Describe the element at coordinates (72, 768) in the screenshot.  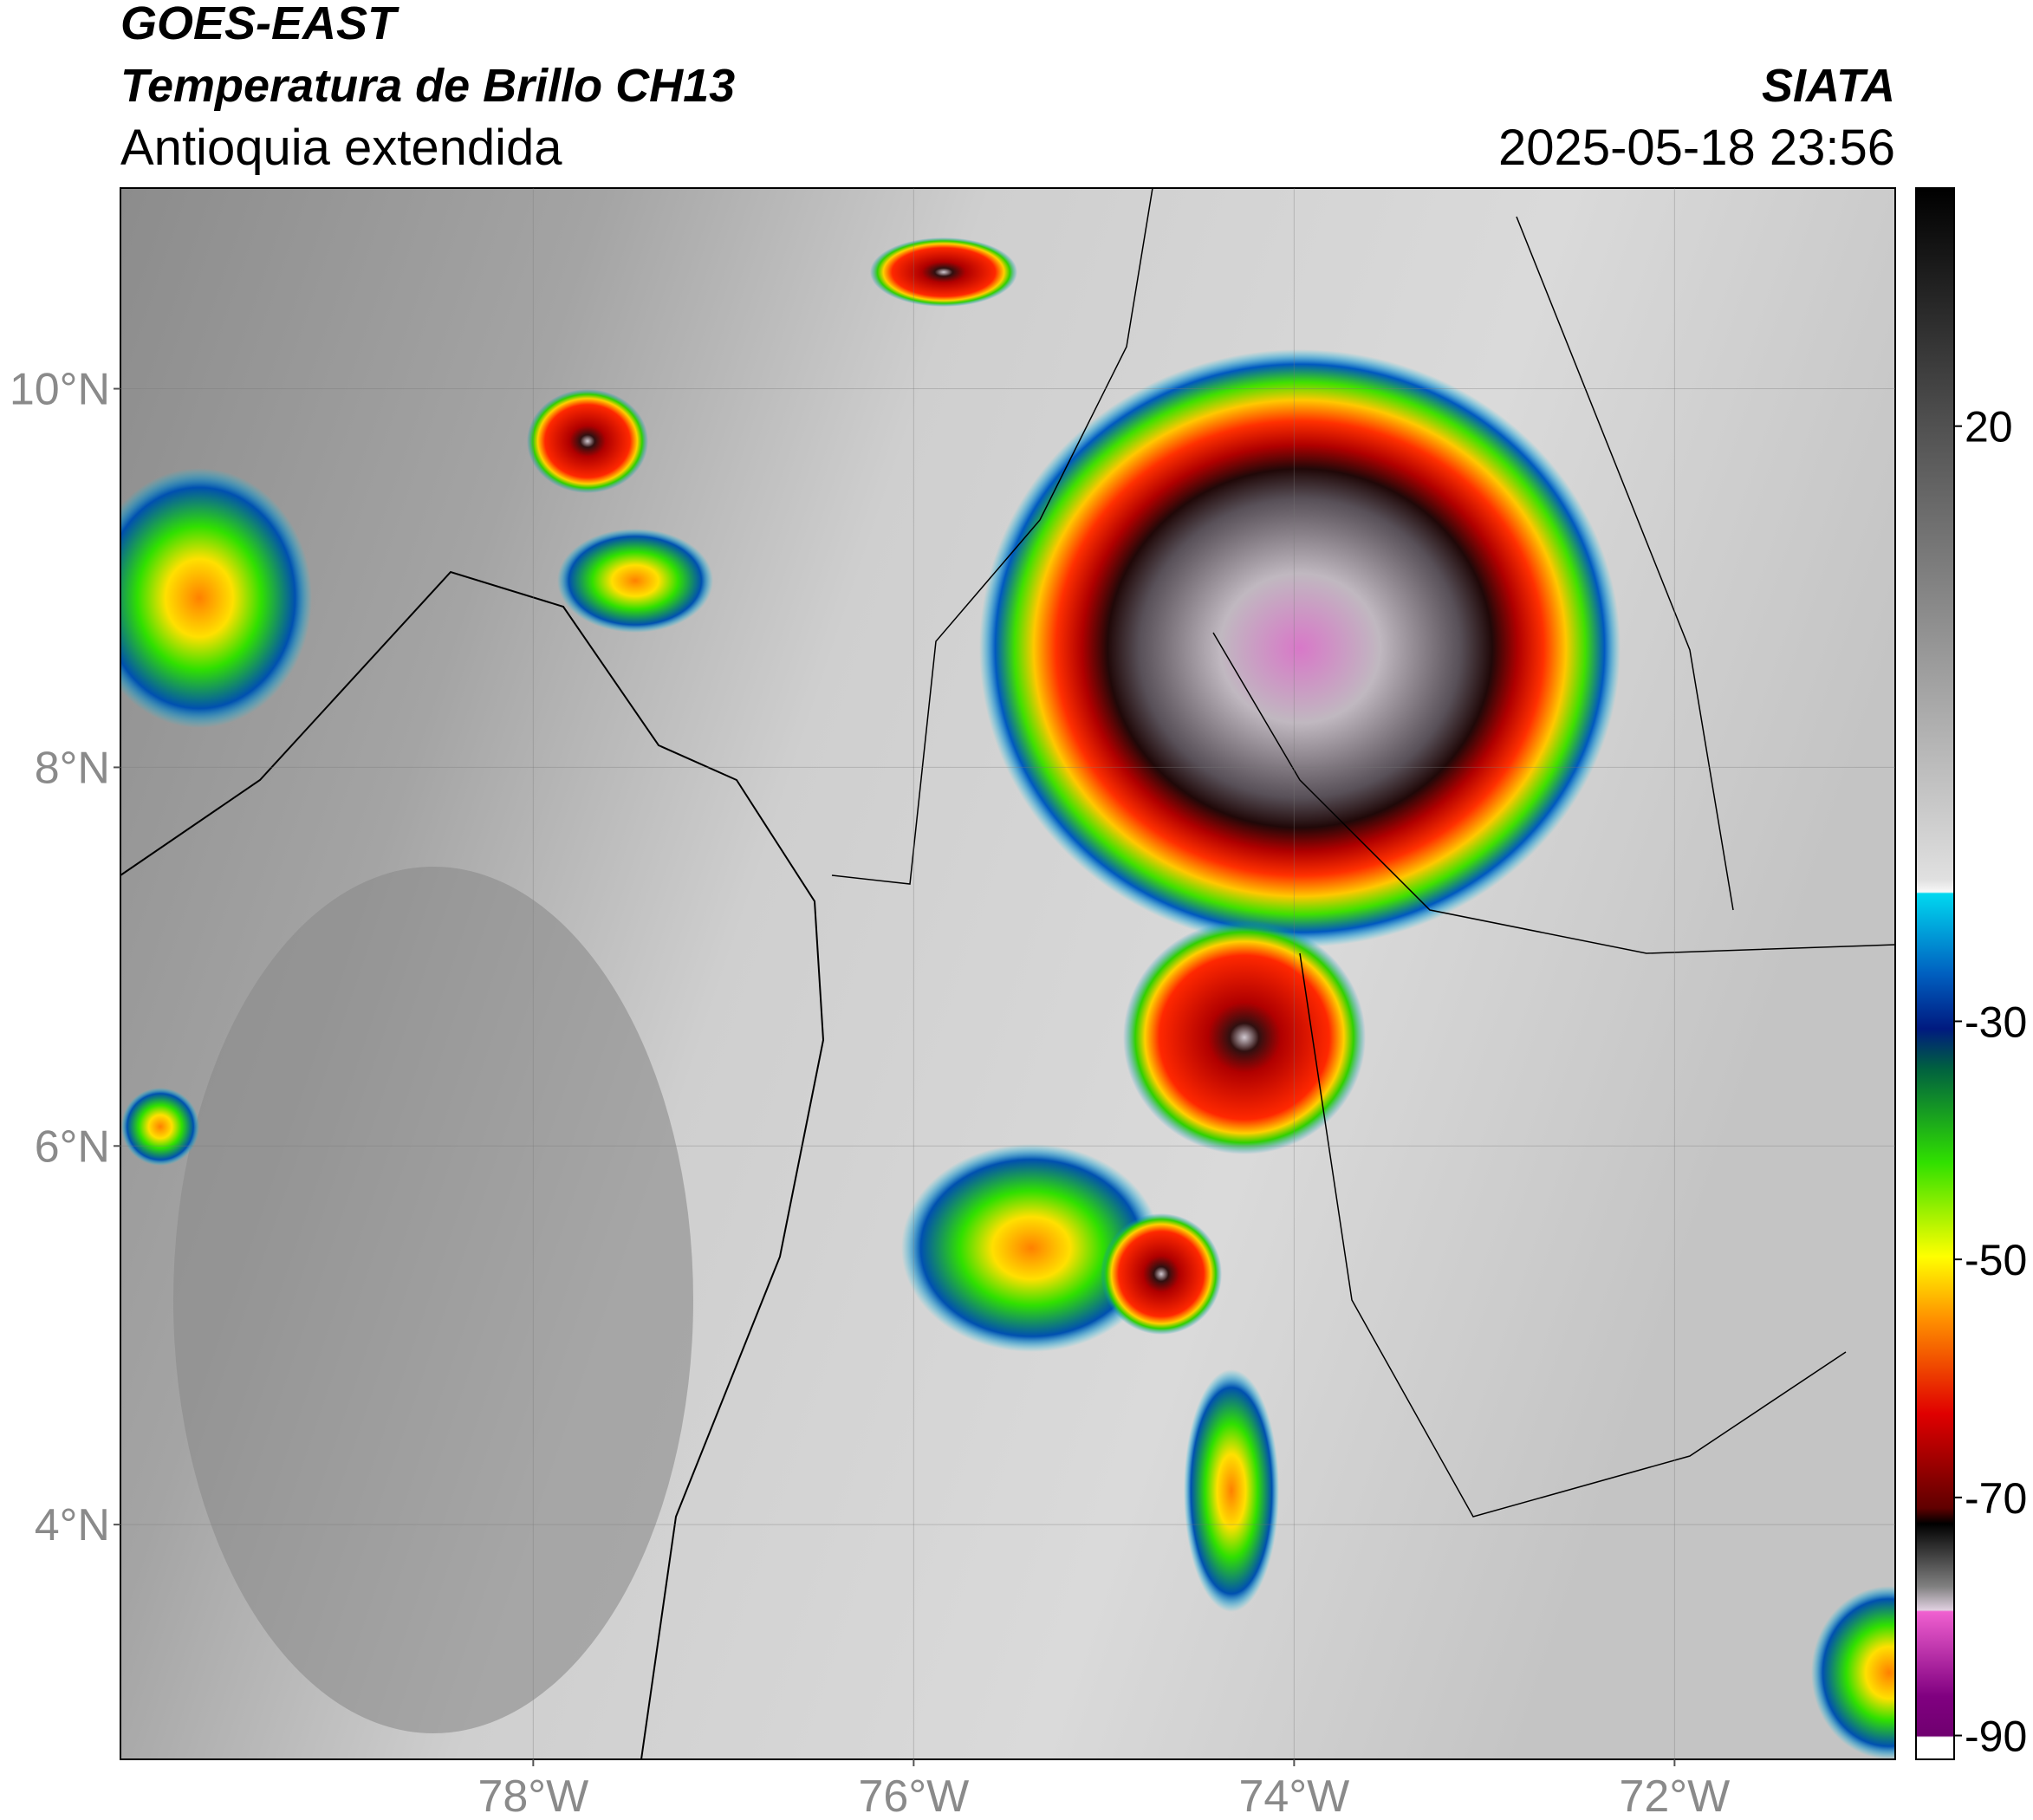
I see `y-tick-label: 8°N` at that location.